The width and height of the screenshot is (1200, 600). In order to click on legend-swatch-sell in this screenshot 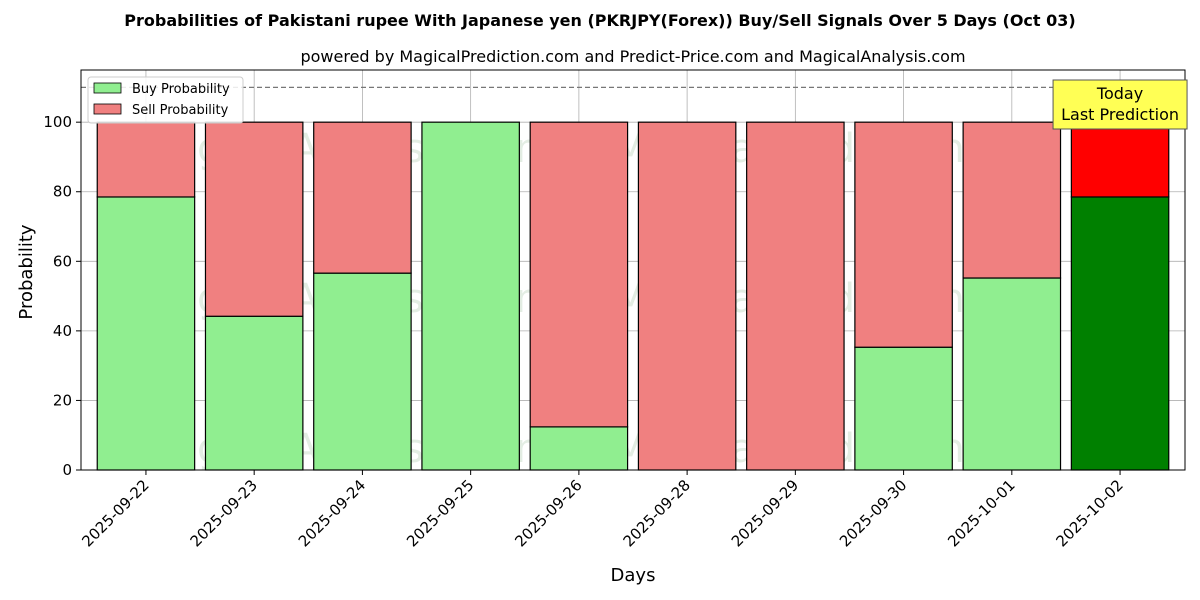, I will do `click(107, 109)`.